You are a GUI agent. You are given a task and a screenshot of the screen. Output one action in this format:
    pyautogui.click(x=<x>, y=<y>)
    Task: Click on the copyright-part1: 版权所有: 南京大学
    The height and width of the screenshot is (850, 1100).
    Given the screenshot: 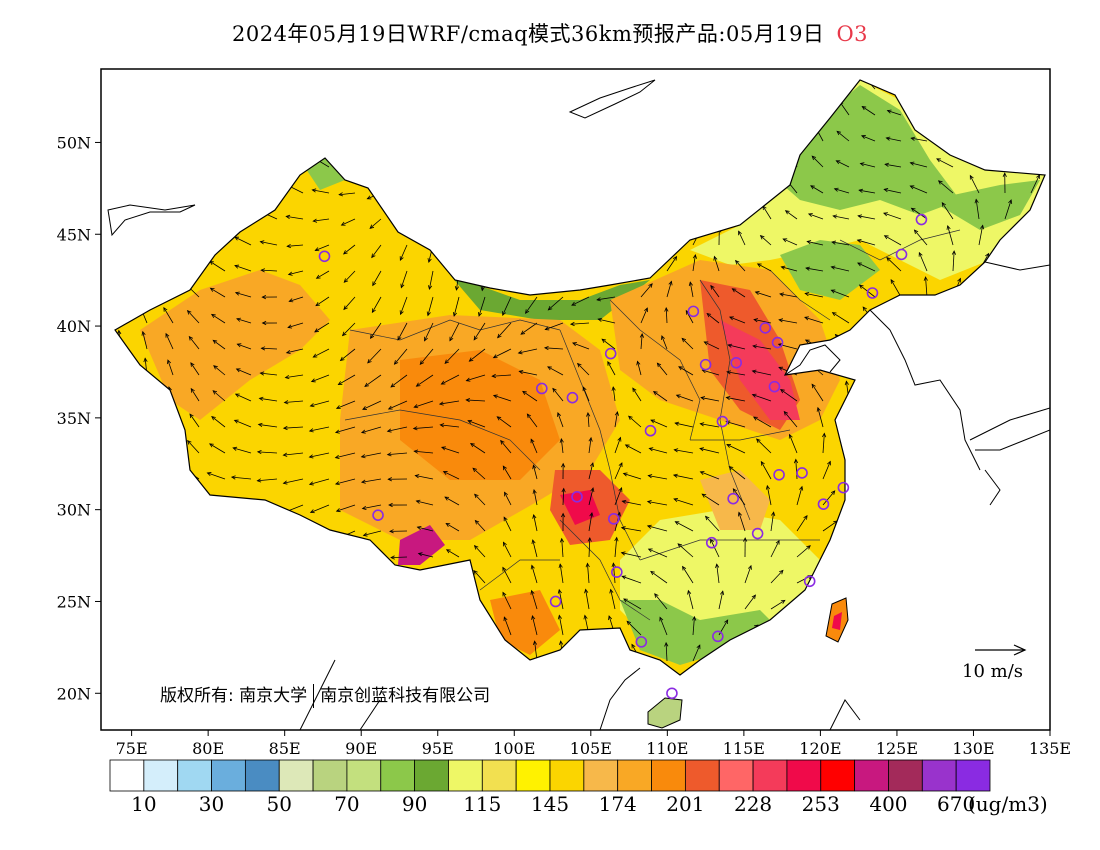 What is the action you would take?
    pyautogui.click(x=234, y=696)
    